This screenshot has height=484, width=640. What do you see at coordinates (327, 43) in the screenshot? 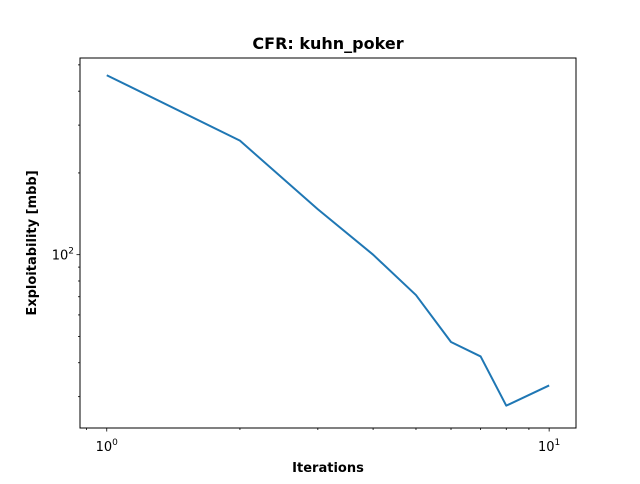
I see `chart-title: CFR: kuhn_poker` at bounding box center [327, 43].